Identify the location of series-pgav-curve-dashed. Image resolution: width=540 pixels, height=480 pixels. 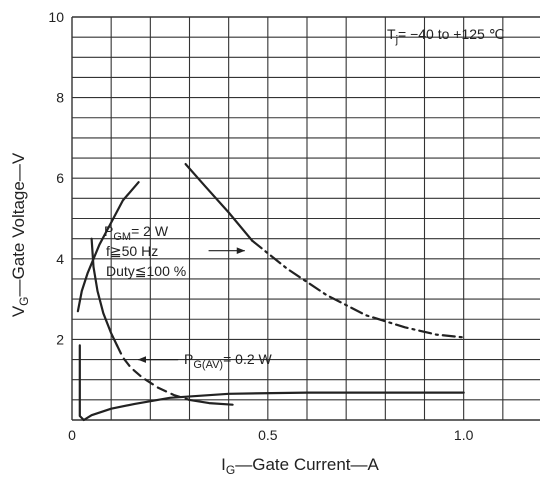
(153, 372).